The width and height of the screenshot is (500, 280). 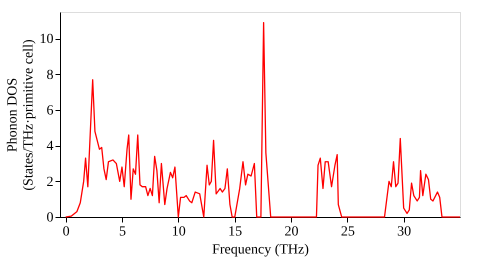 What do you see at coordinates (347, 232) in the screenshot?
I see `x-tick-label: 25` at bounding box center [347, 232].